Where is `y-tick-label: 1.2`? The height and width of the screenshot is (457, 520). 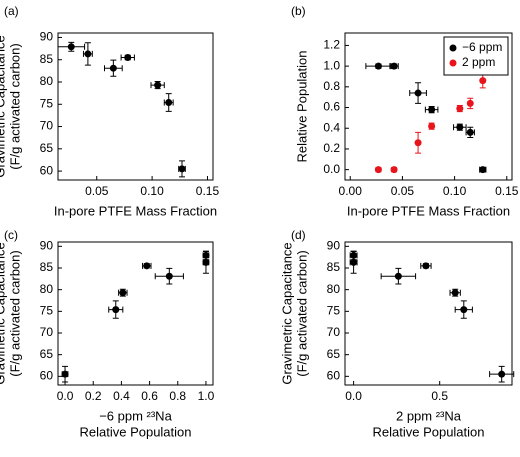
y-tick-label: 1.2 is located at coordinates (331, 45).